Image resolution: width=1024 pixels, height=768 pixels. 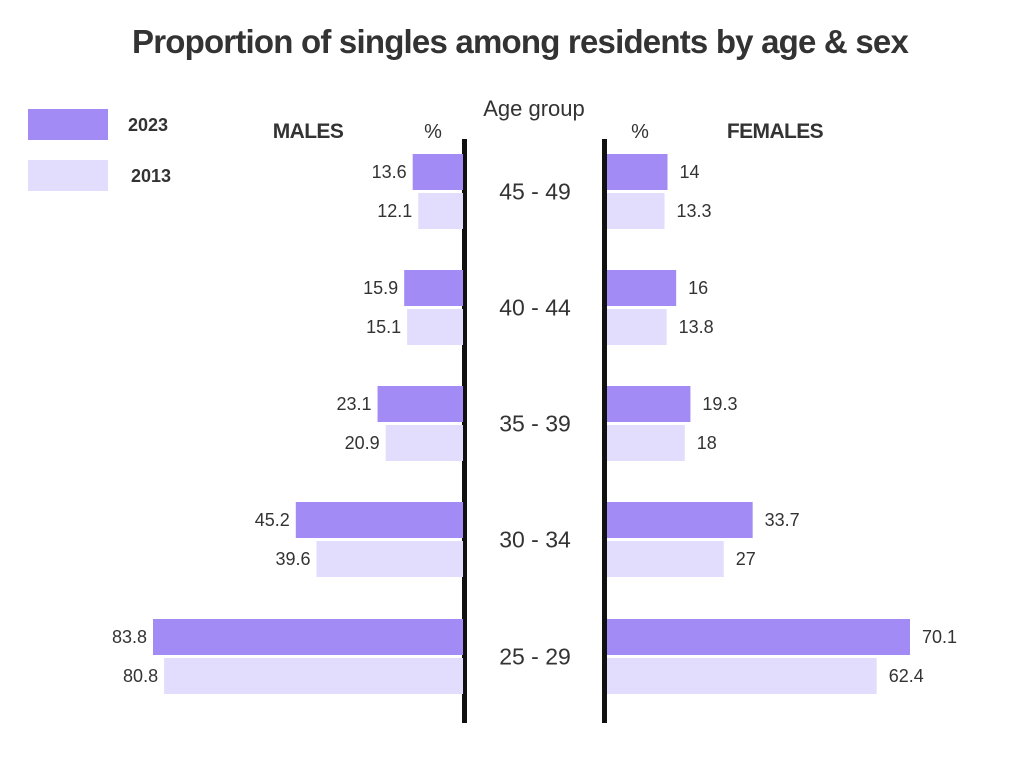 What do you see at coordinates (758, 637) in the screenshot?
I see `bar-females-25-29-2023` at bounding box center [758, 637].